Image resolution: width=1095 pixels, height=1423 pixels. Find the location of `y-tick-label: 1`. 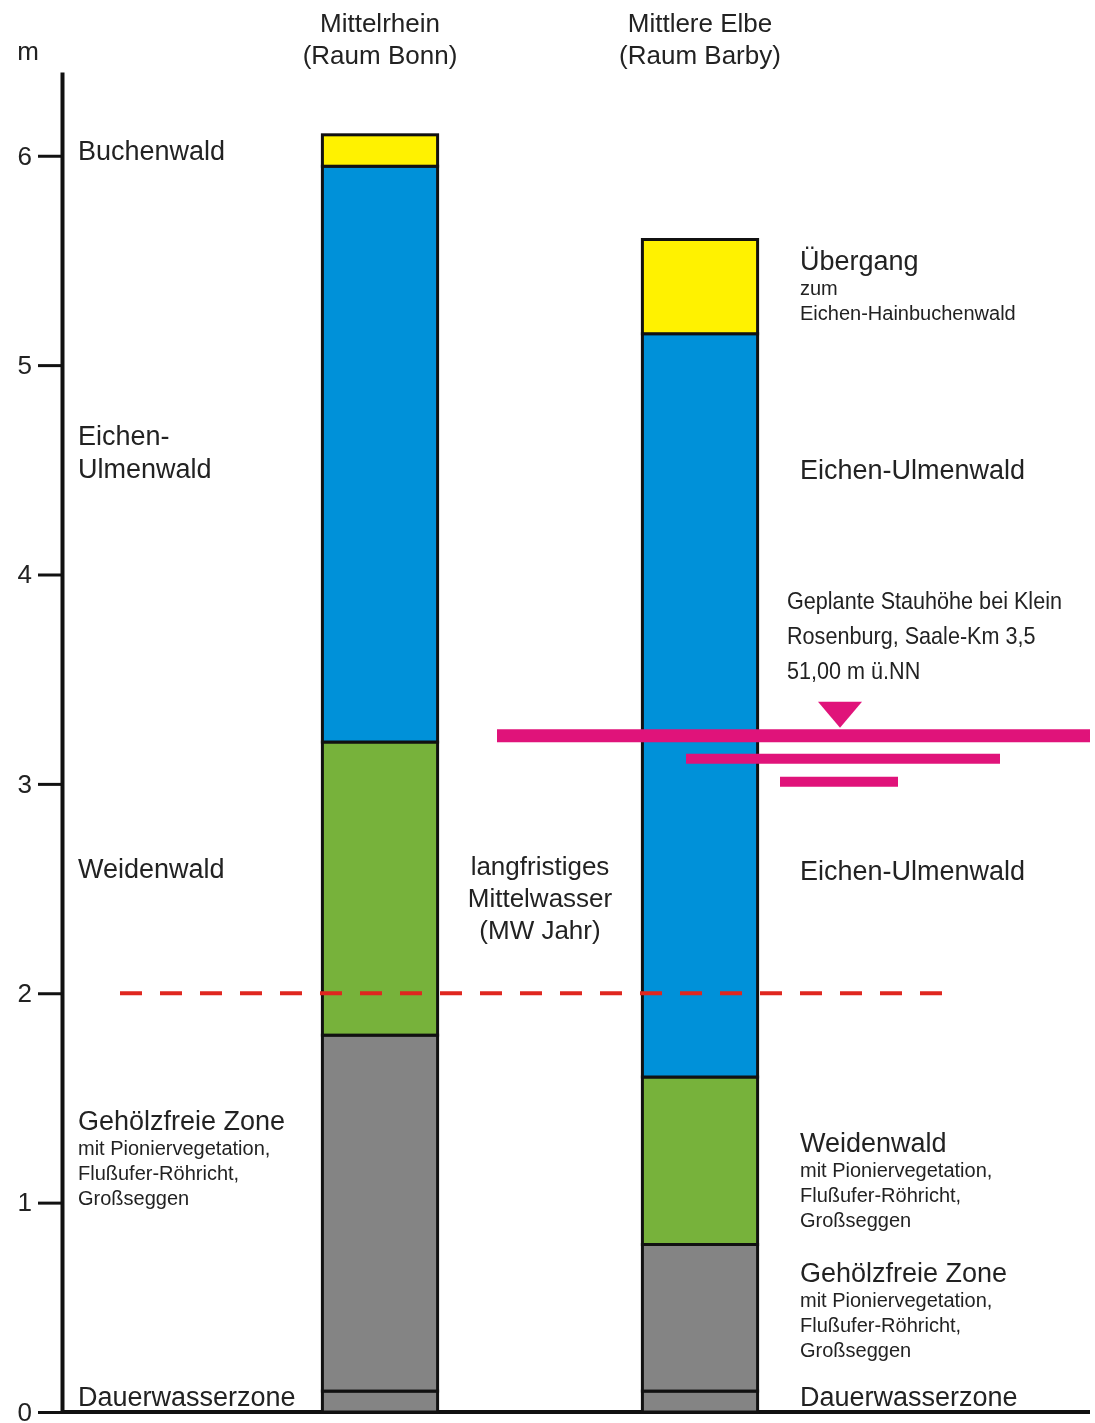

y-tick-label: 1 is located at coordinates (24, 1202).